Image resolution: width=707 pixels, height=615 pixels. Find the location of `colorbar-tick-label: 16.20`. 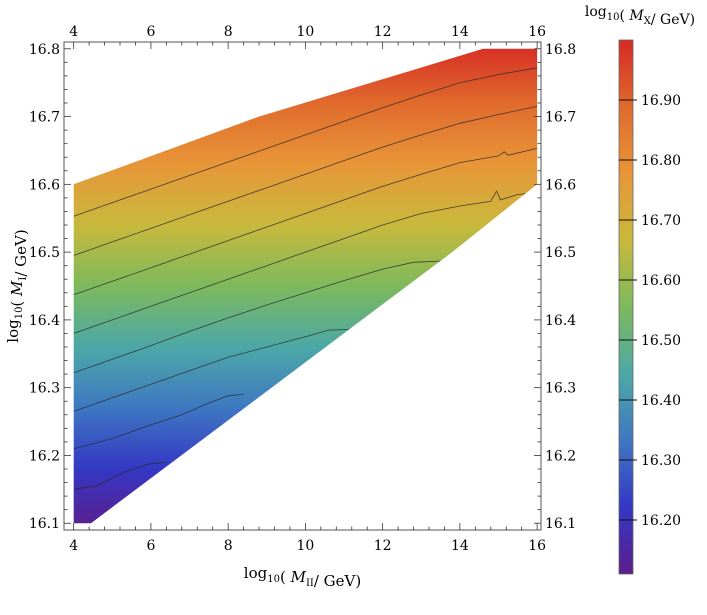

colorbar-tick-label: 16.20 is located at coordinates (661, 521).